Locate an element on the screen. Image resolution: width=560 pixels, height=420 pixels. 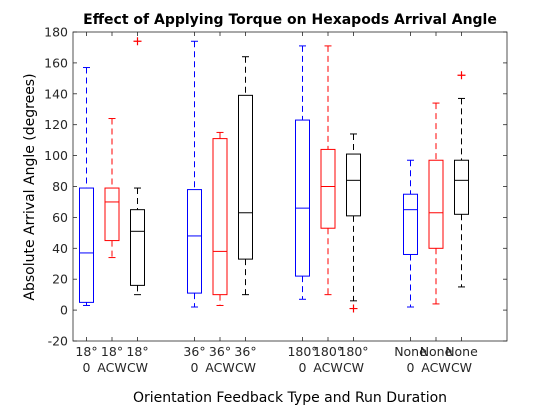
y-tick-label: 180 is located at coordinates (56, 32).